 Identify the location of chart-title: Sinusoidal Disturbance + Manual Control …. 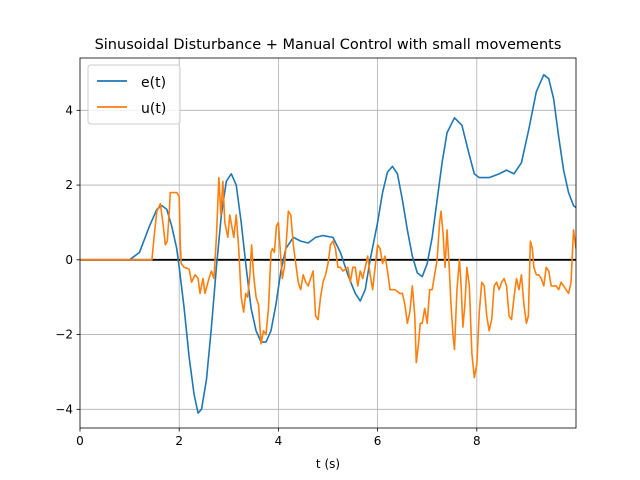
(328, 45).